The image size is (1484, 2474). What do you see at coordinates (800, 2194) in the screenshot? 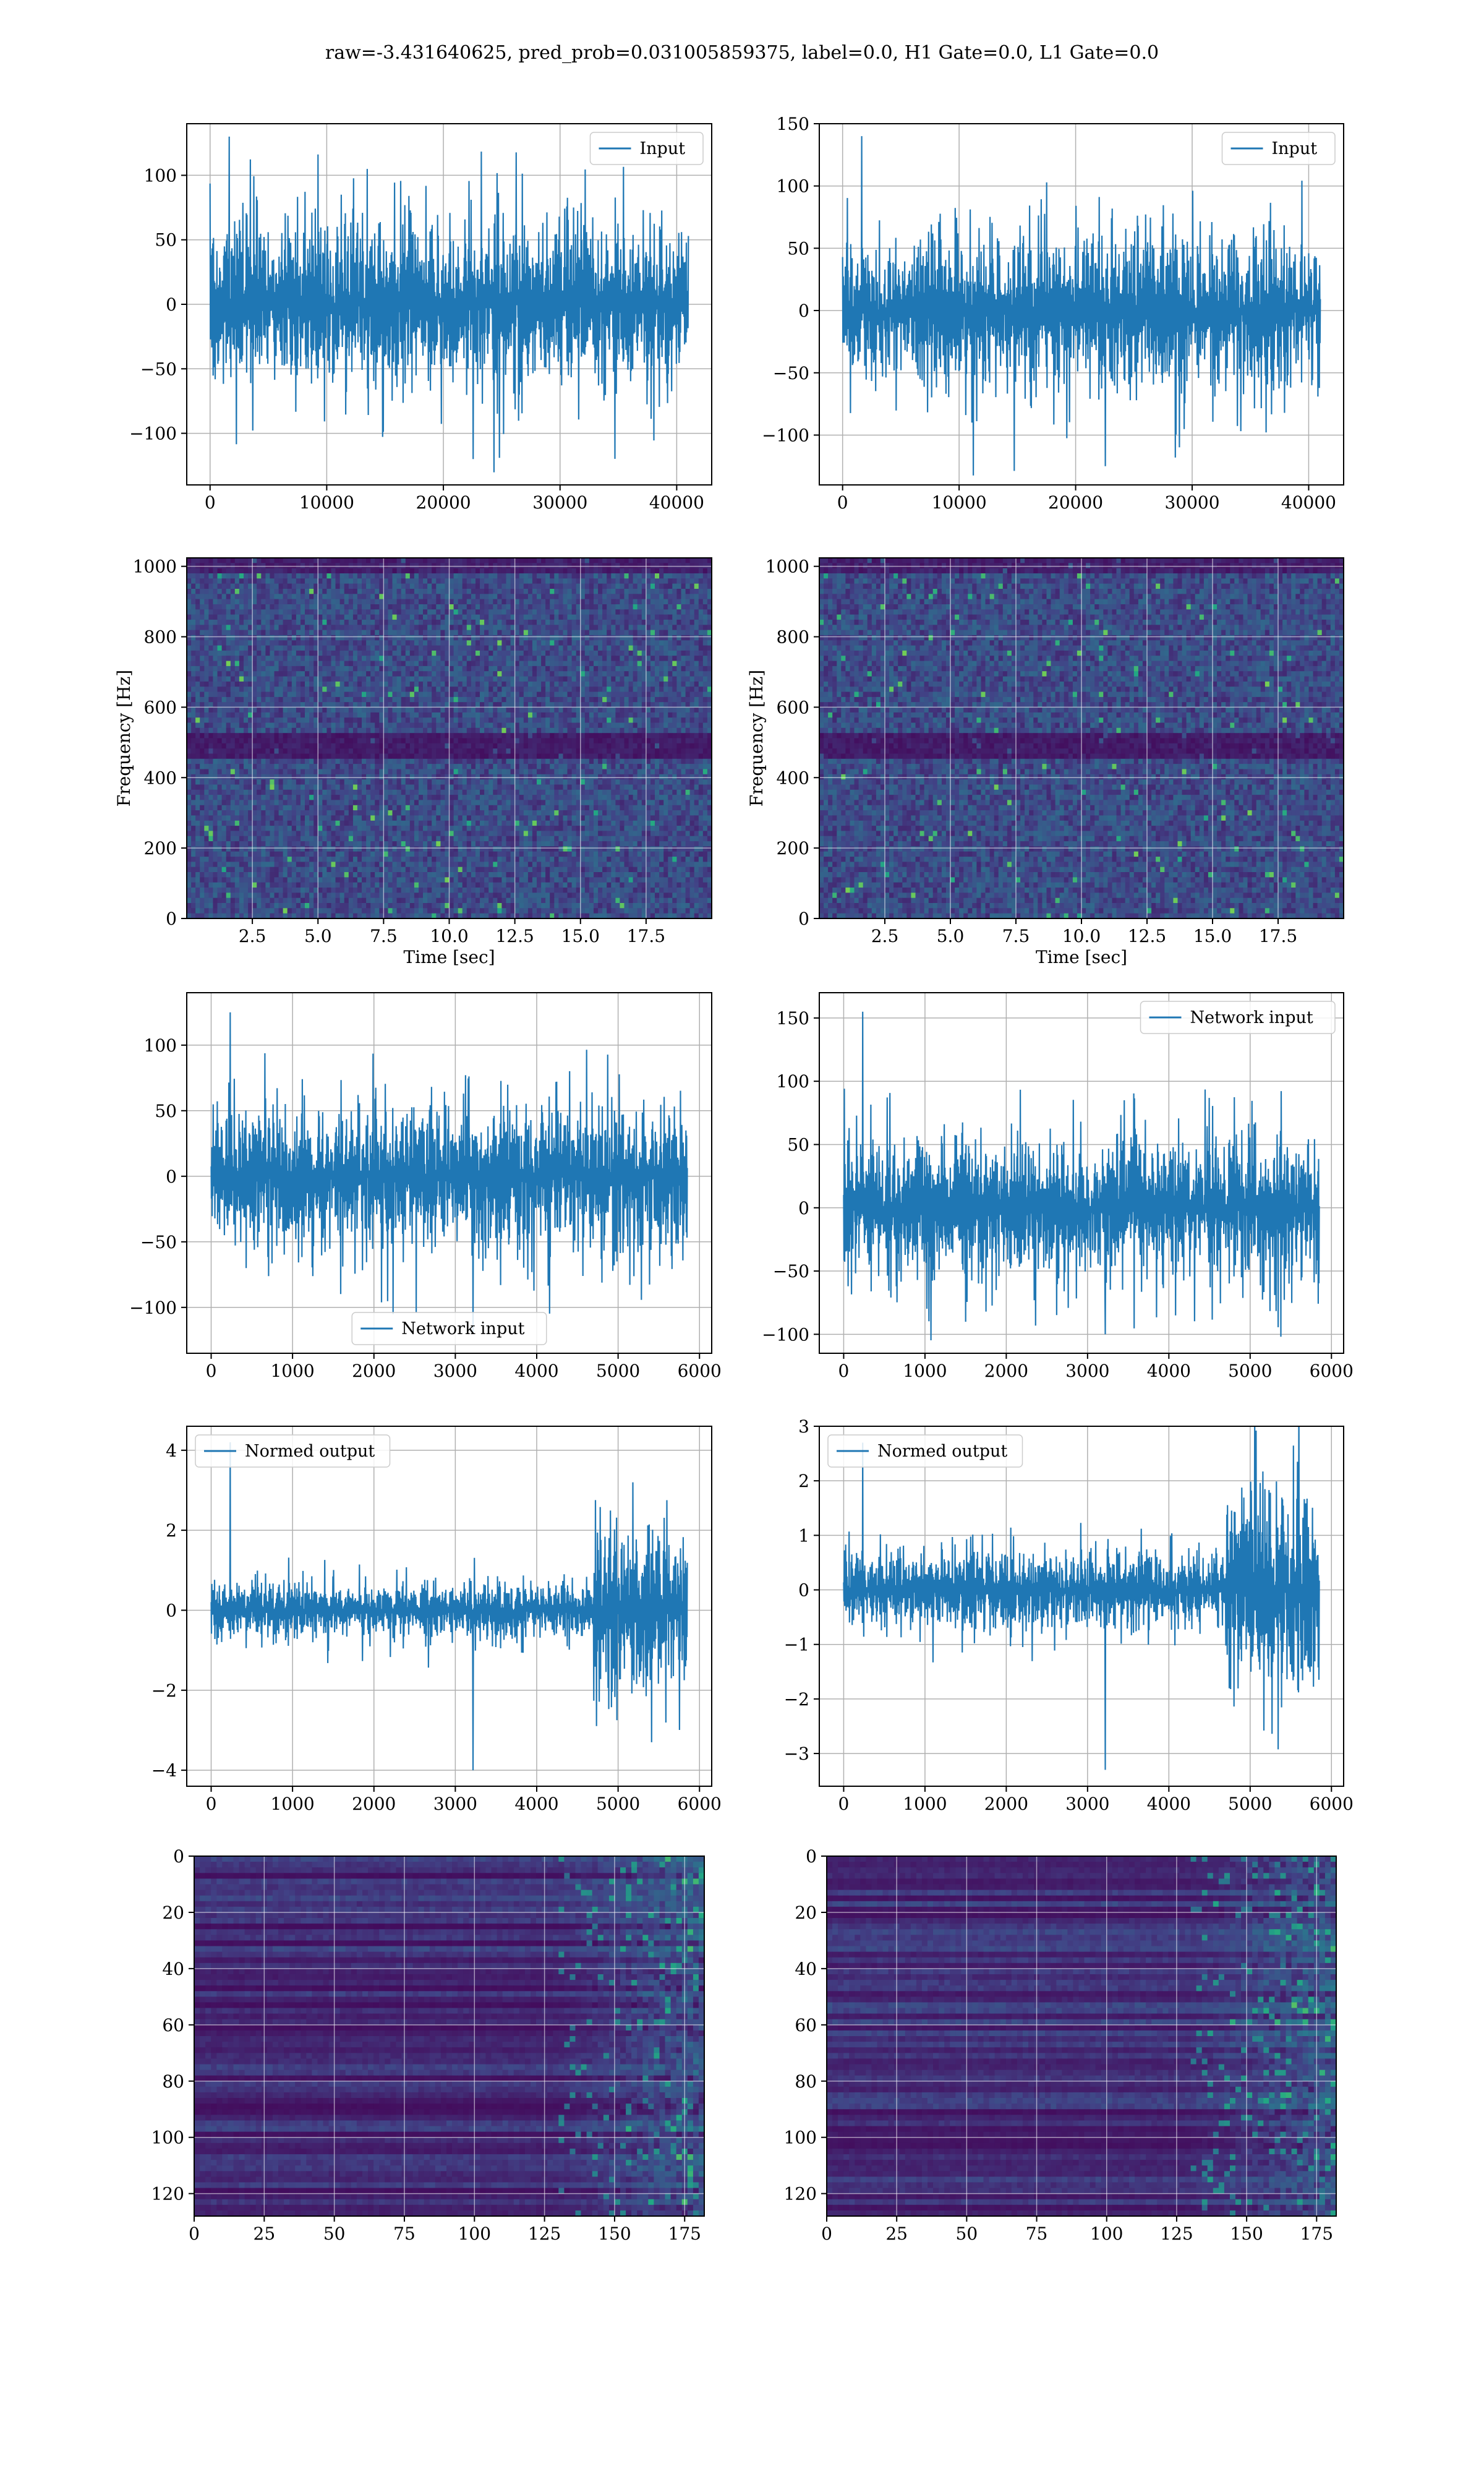
I see `l1-latent-ytick-label: 120` at bounding box center [800, 2194].